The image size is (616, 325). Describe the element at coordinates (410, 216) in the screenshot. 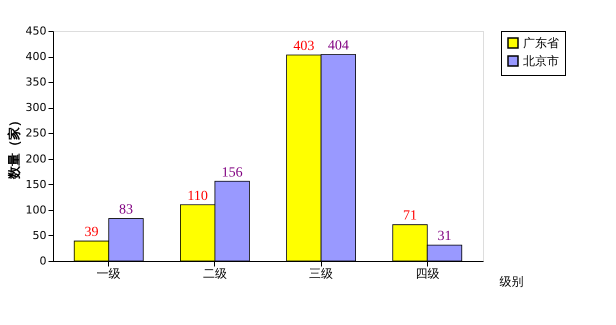

I see `data-label: 71` at that location.